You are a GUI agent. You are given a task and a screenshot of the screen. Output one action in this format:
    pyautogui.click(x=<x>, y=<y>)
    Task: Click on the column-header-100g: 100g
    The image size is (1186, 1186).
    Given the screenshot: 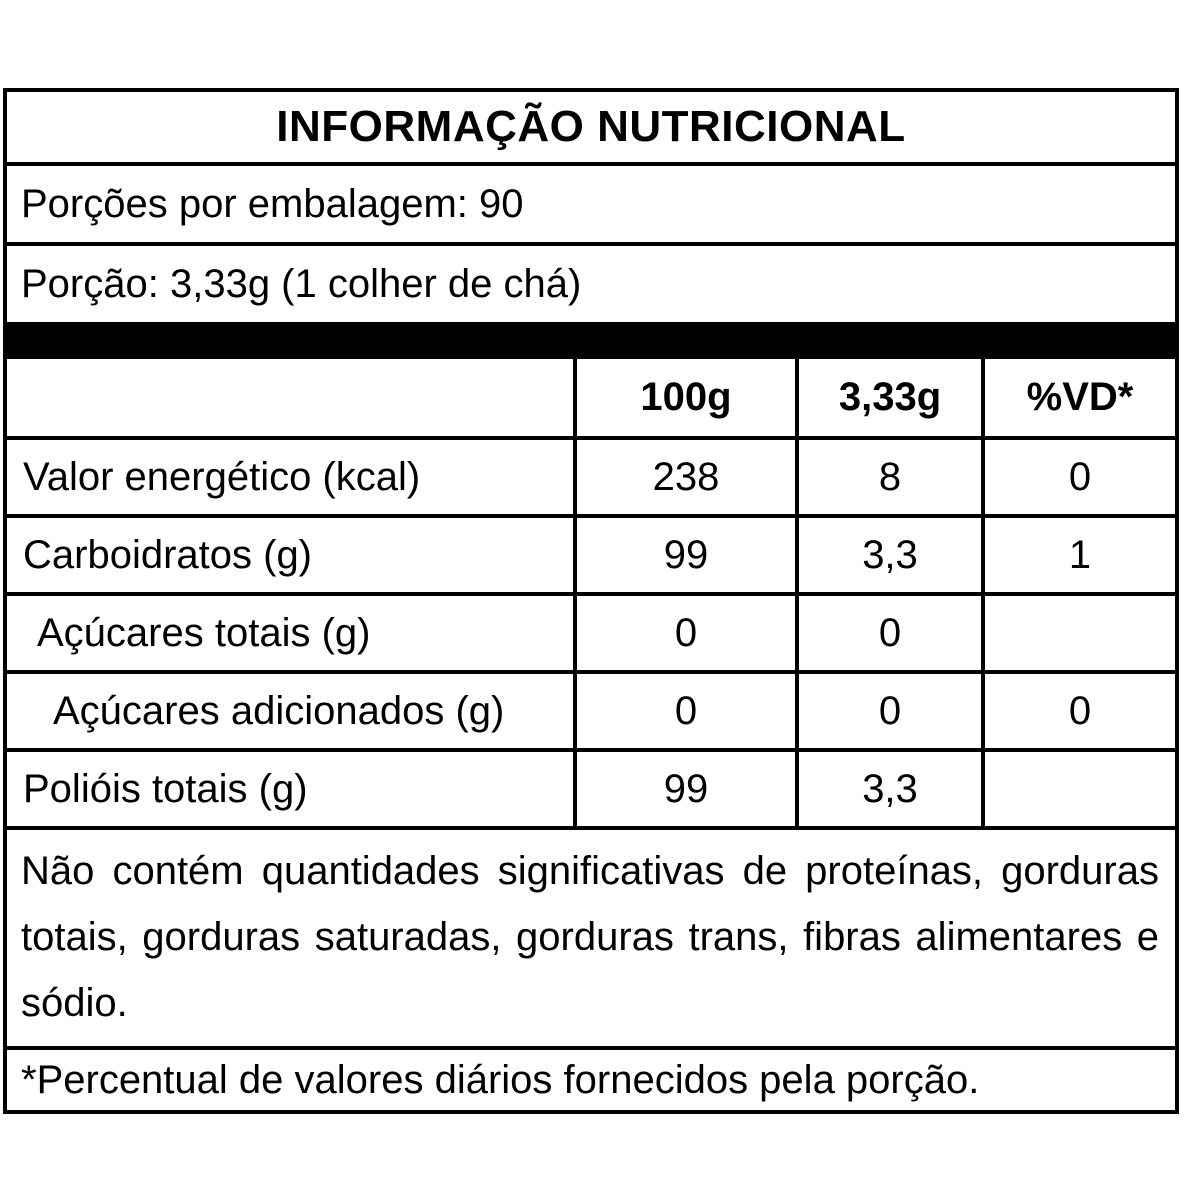 What is the action you would take?
    pyautogui.click(x=684, y=397)
    